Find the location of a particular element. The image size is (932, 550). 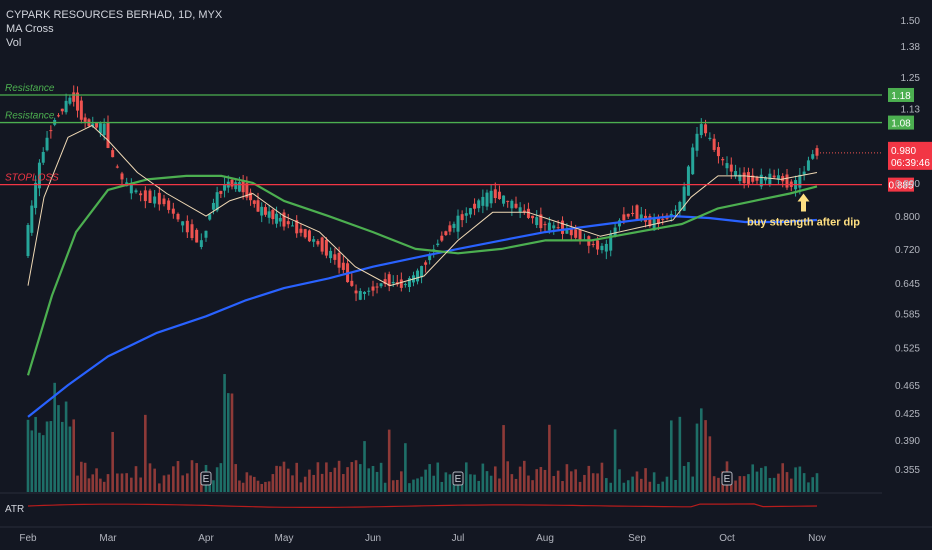

price-axis-tick: 0.890 is located at coordinates (907, 184).